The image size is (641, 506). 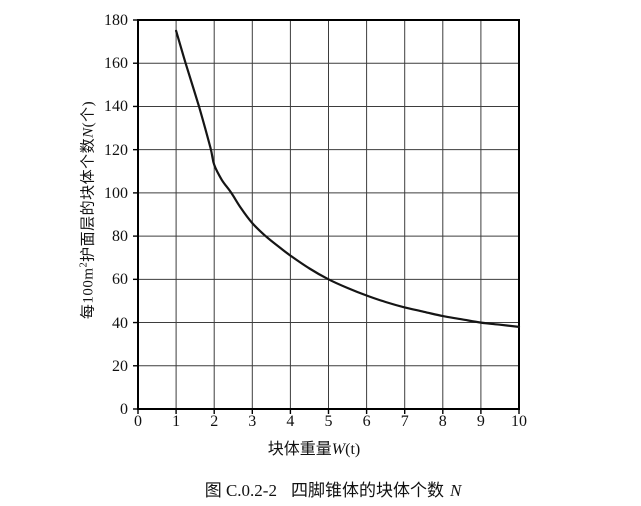 What do you see at coordinates (88, 293) in the screenshot?
I see `y-title-prefix: 每100m` at bounding box center [88, 293].